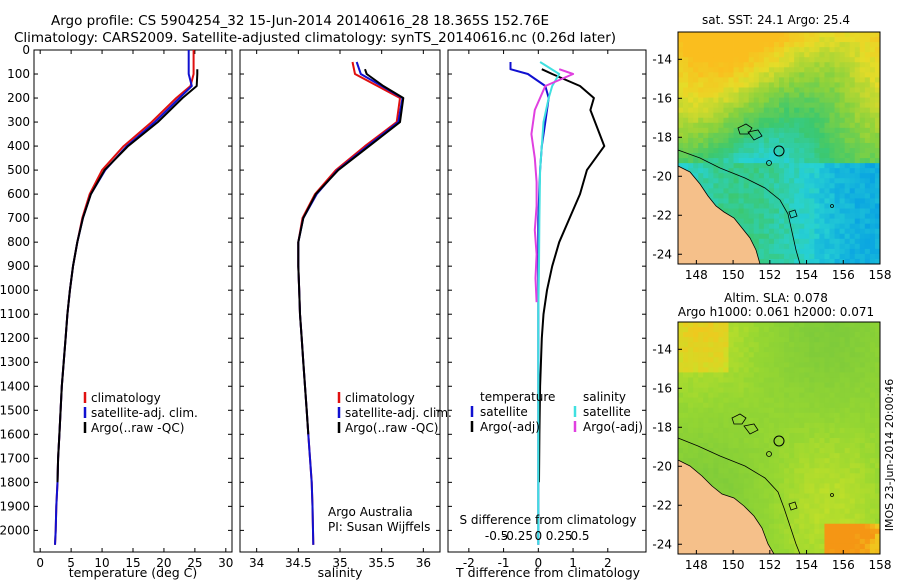  I want to click on y-tick-label: 800, so click(18, 242).